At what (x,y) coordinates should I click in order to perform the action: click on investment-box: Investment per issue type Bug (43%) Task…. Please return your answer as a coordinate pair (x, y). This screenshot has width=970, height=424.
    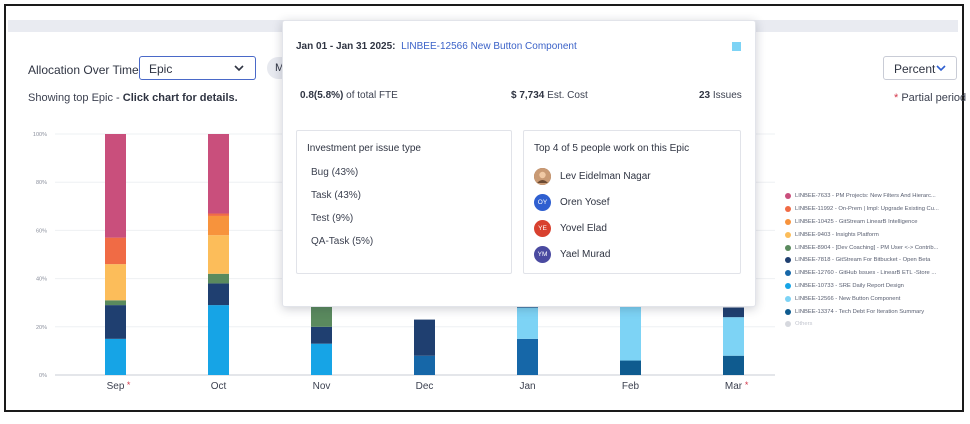
    Looking at the image, I should click on (404, 202).